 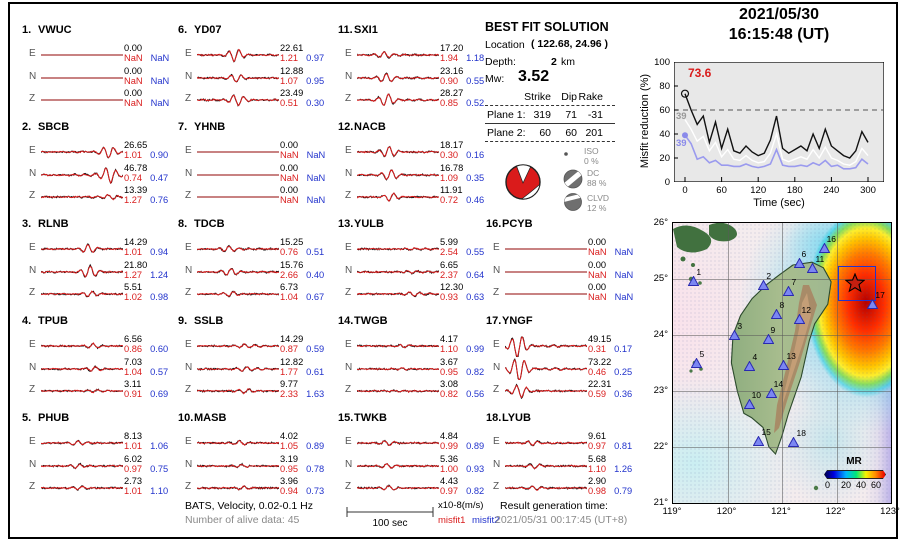 What do you see at coordinates (414, 391) in the screenshot?
I see `trace-row: Z 3.08 0.82 0.56` at bounding box center [414, 391].